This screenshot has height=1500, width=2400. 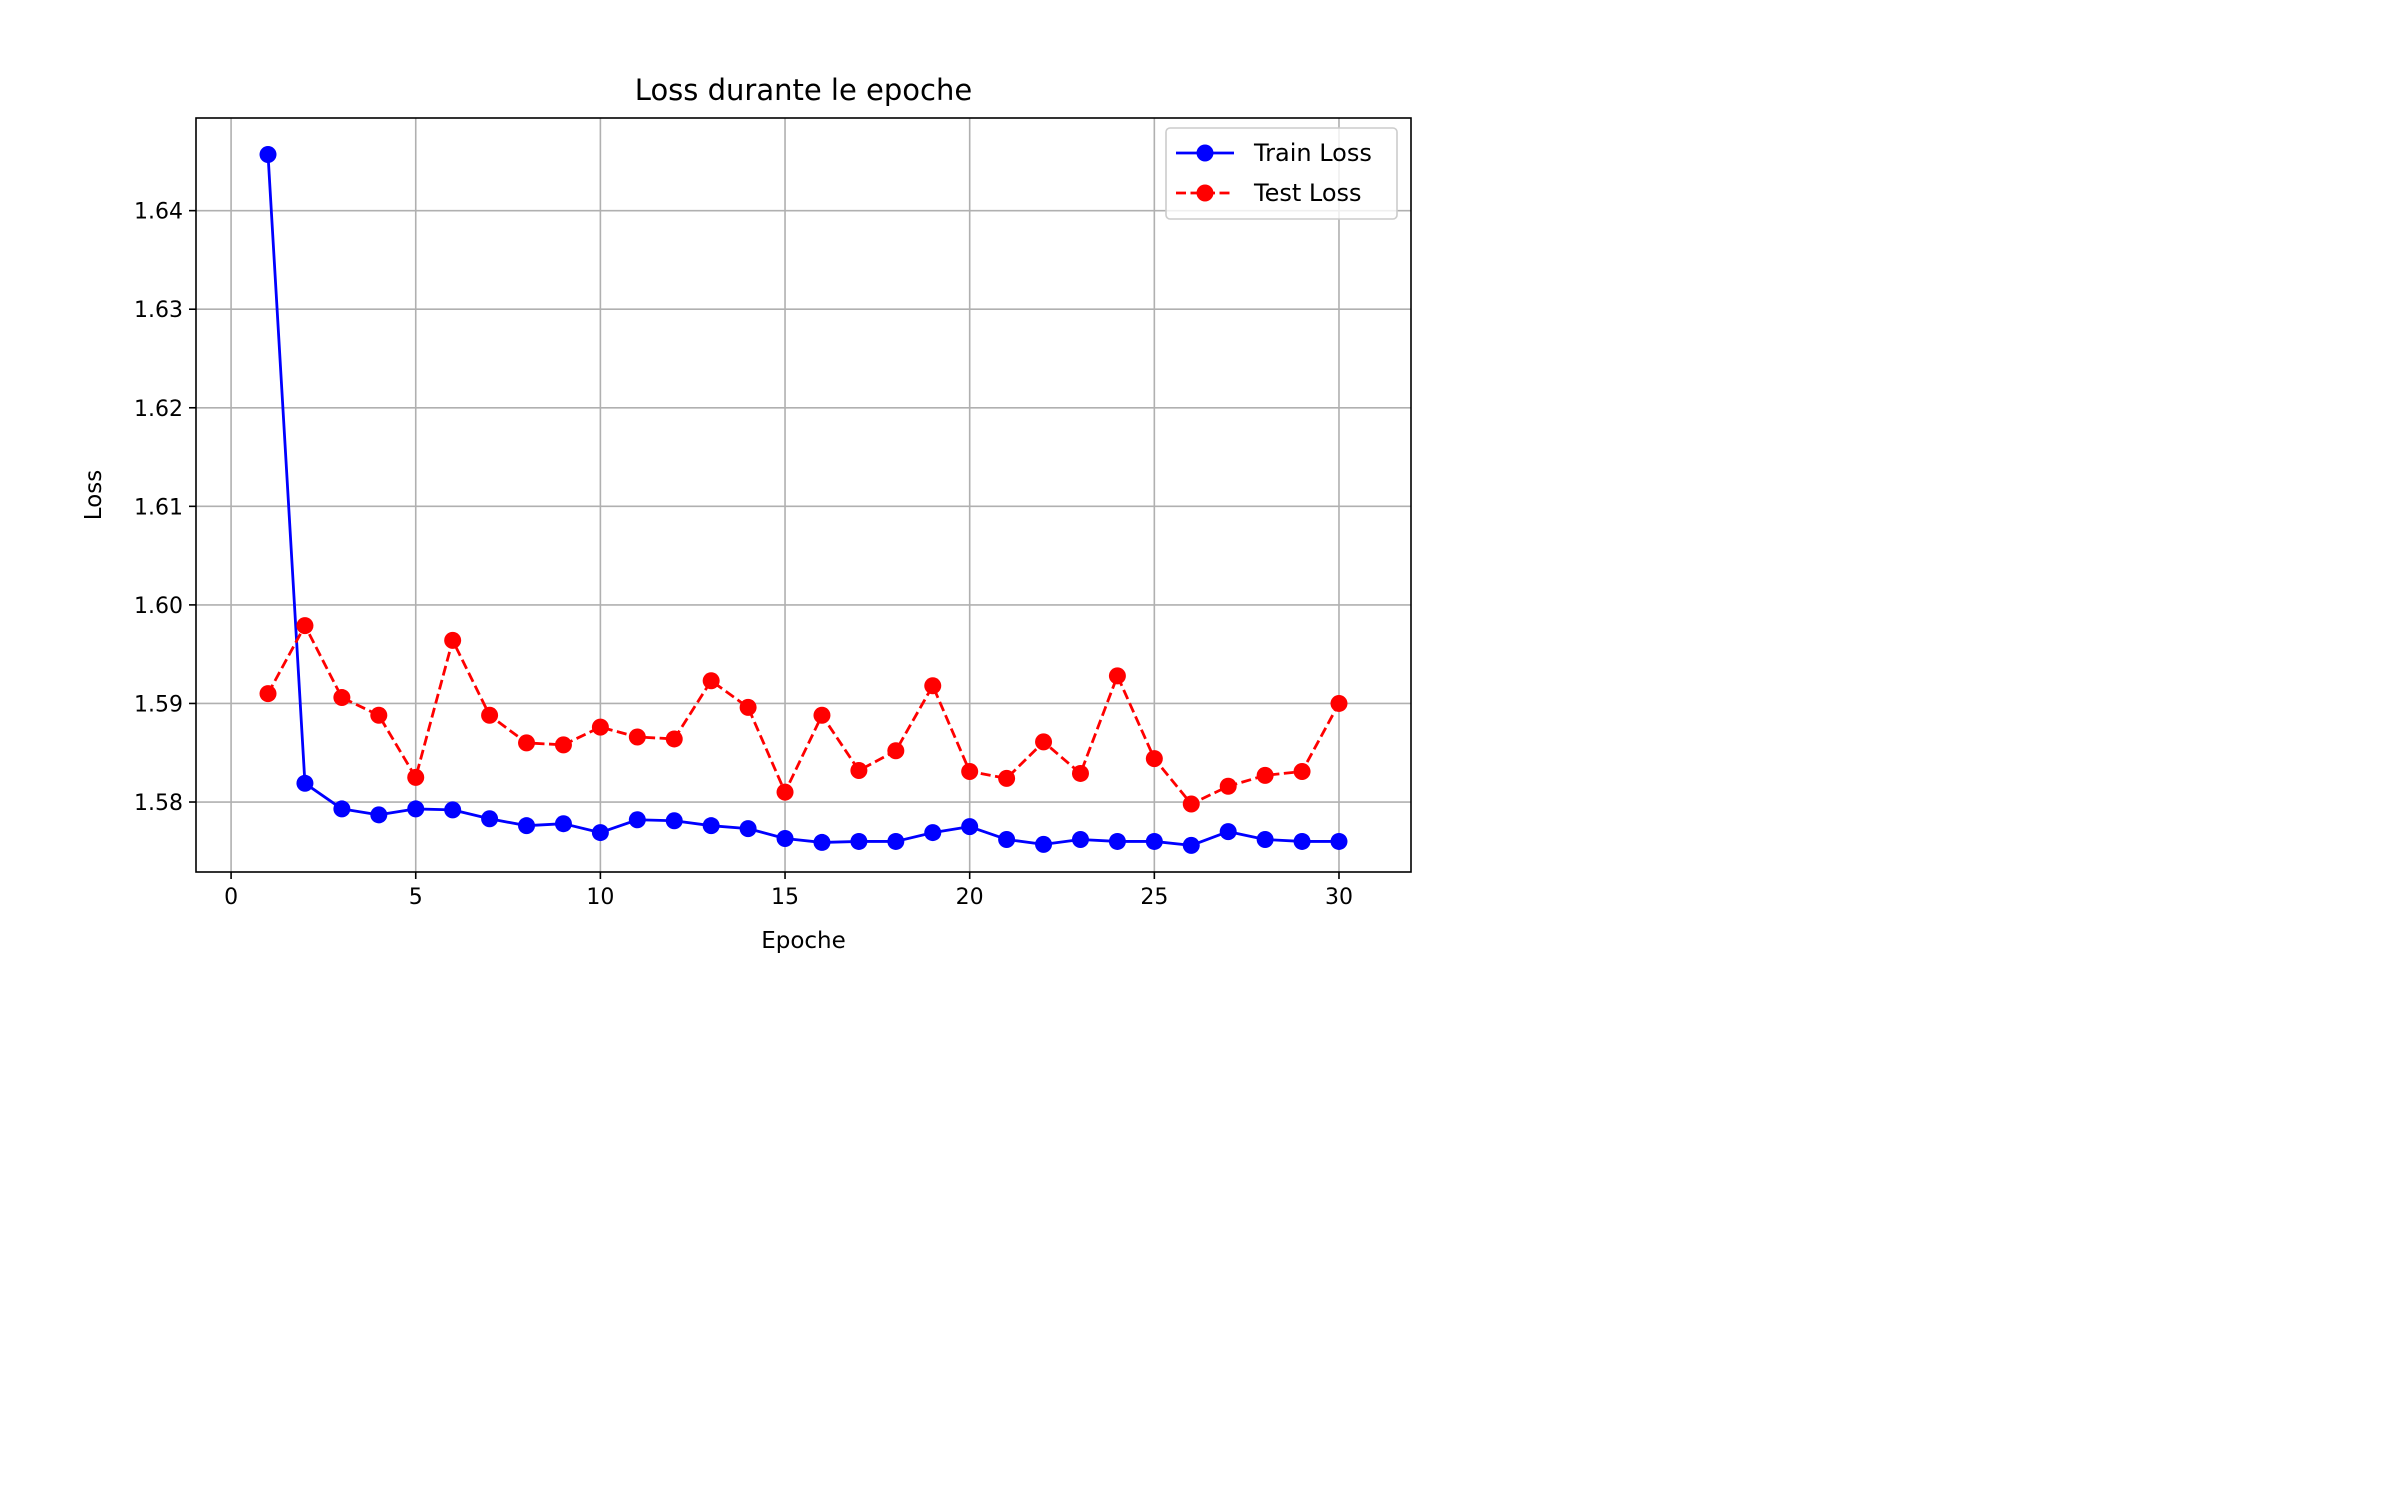 What do you see at coordinates (600, 897) in the screenshot?
I see `x-tick-label: 10` at bounding box center [600, 897].